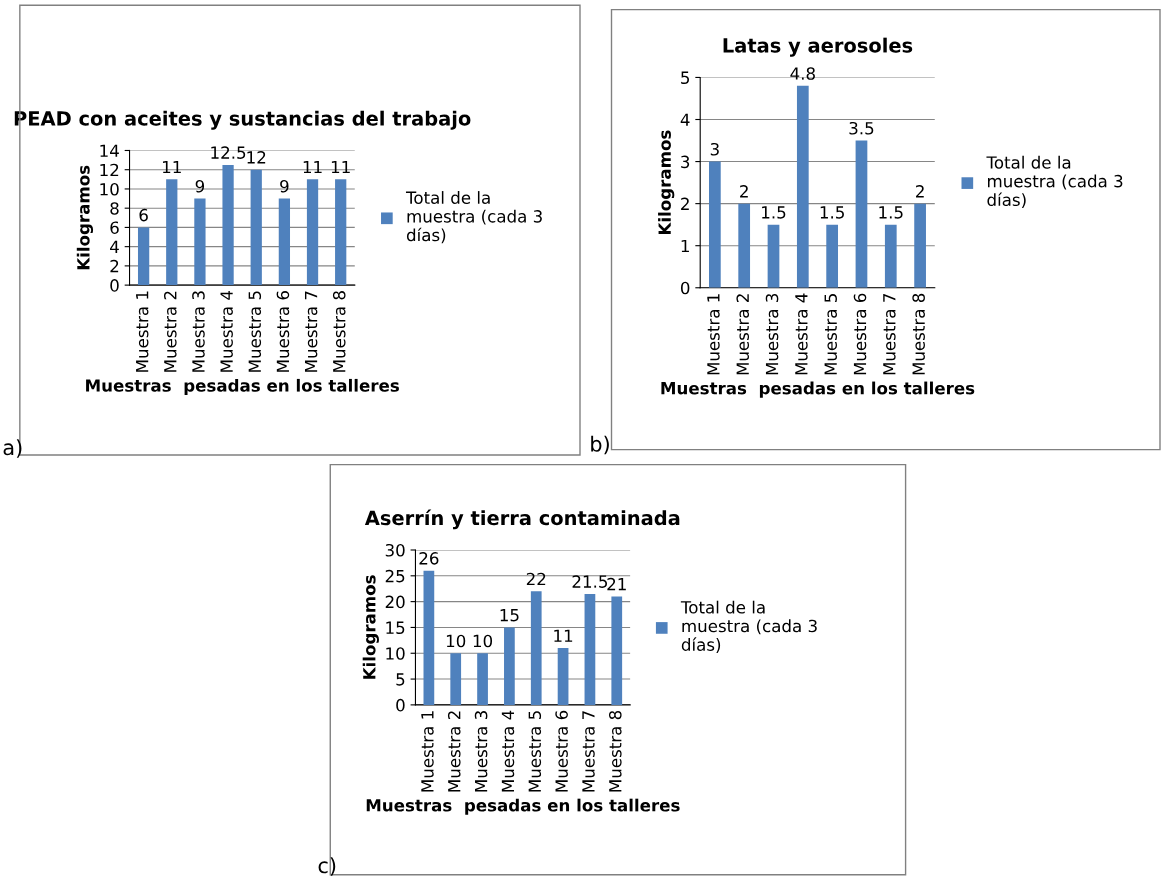 Image resolution: width=1167 pixels, height=880 pixels. What do you see at coordinates (327, 866) in the screenshot?
I see `text: c)` at bounding box center [327, 866].